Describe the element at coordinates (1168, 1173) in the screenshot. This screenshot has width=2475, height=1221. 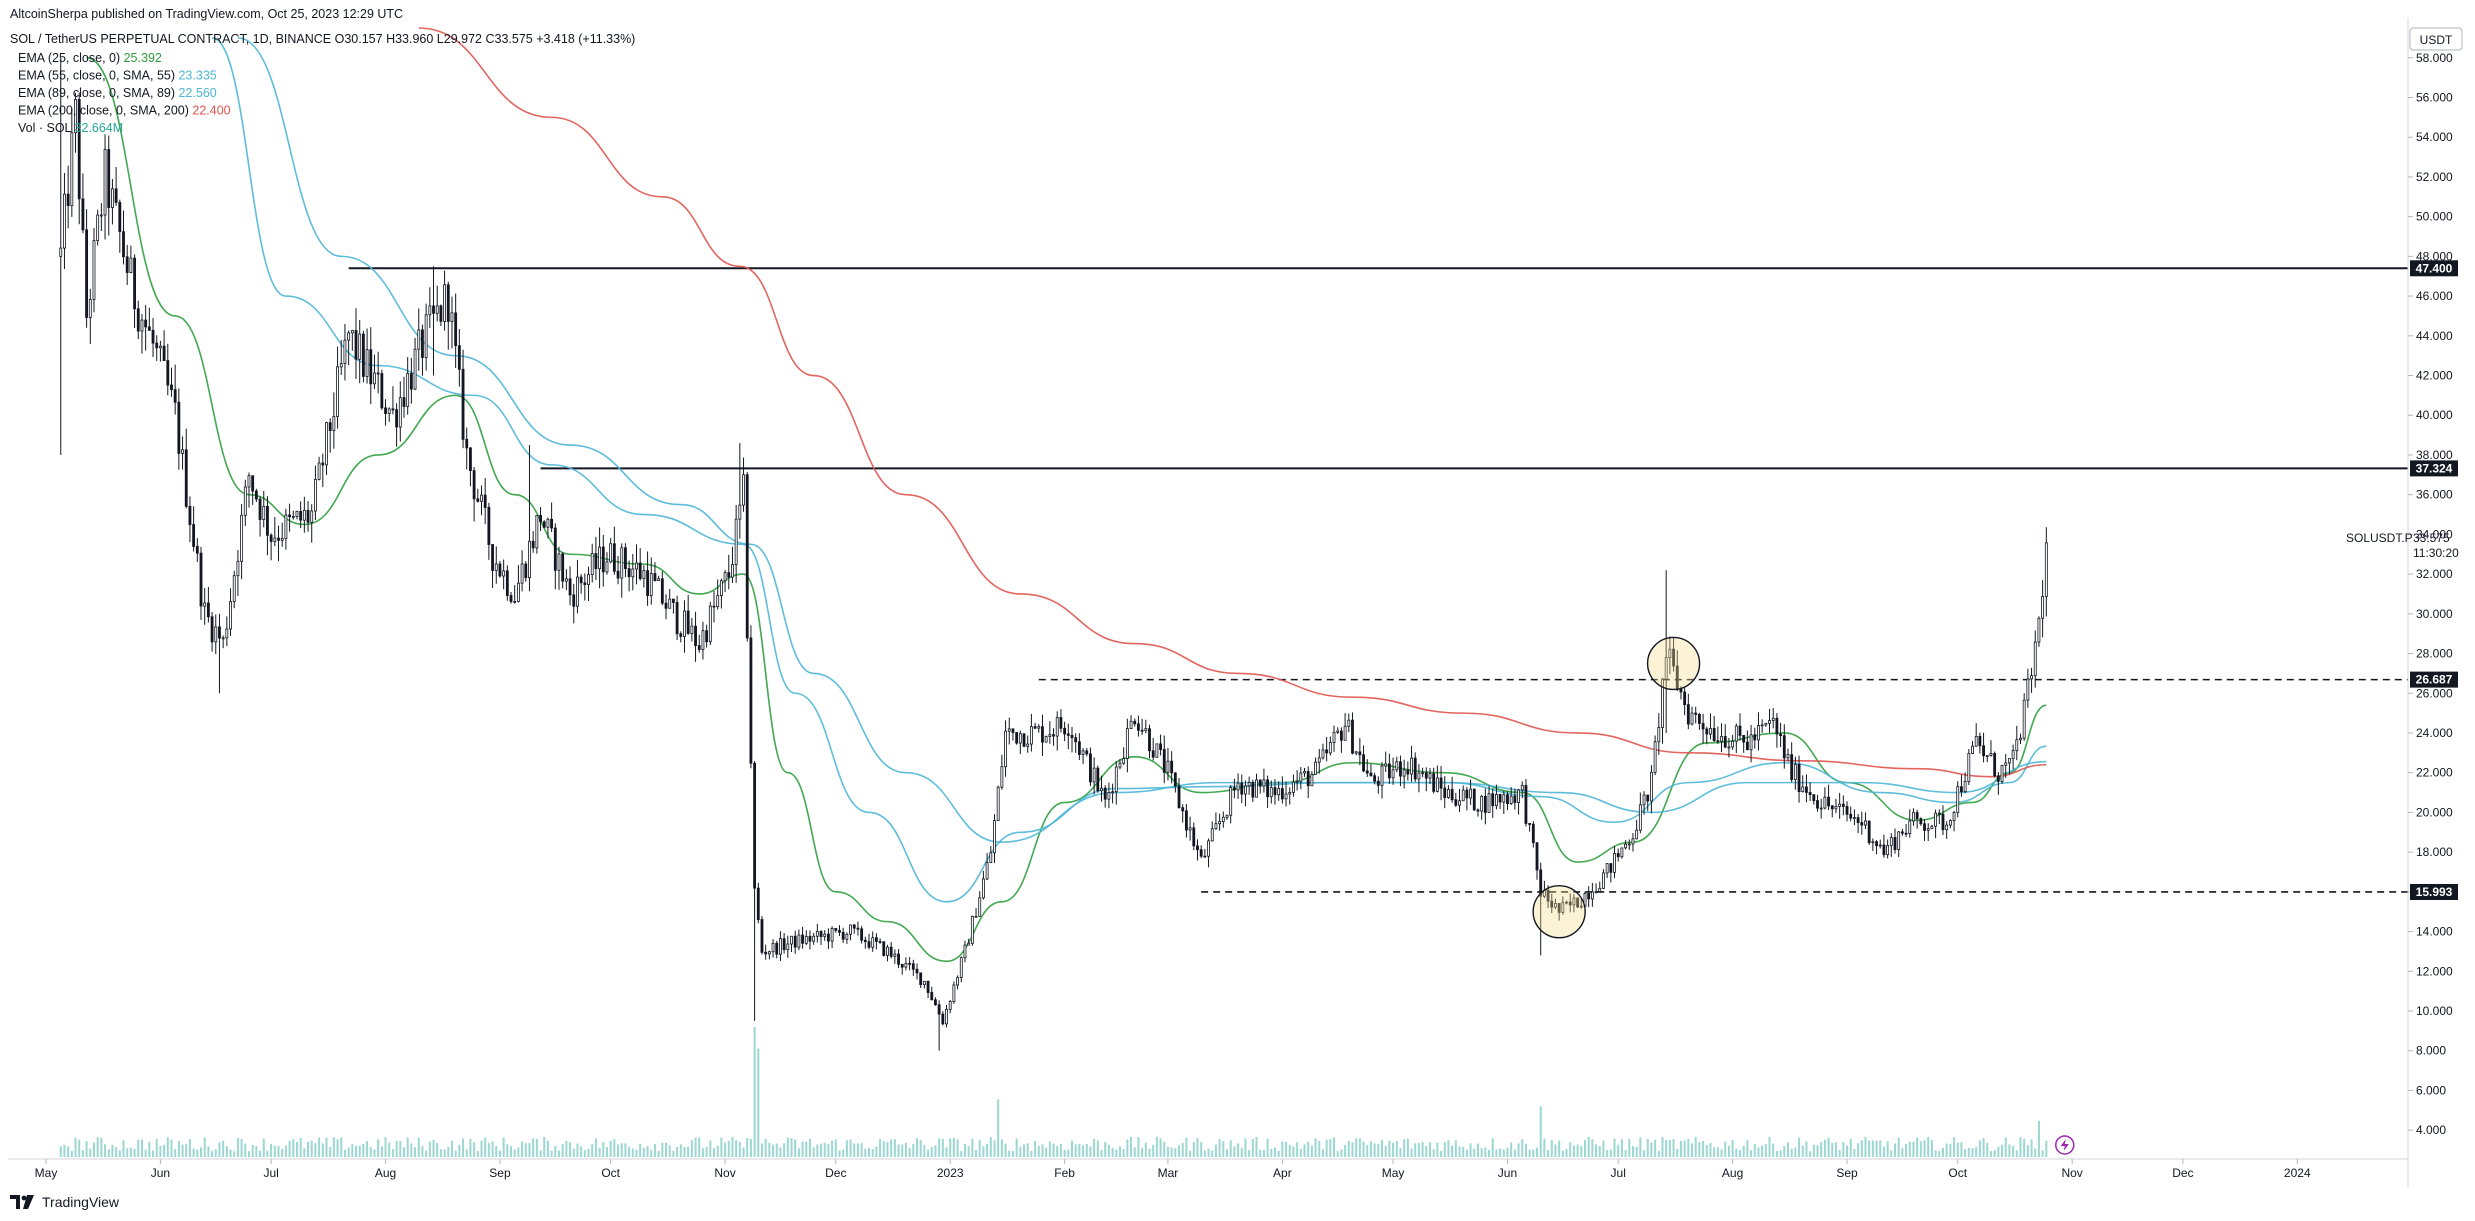
I see `x-tick-label: Mar` at that location.